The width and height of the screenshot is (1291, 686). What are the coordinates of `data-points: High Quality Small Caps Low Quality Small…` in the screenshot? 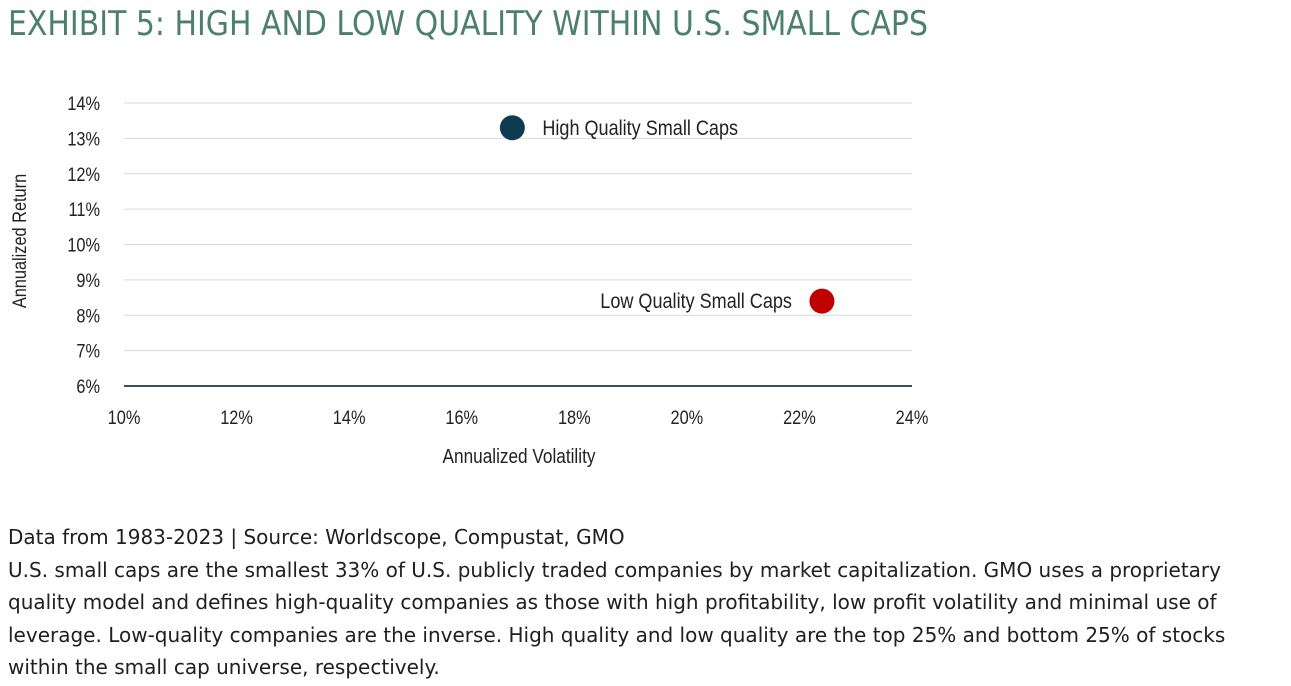 It's located at (667, 214).